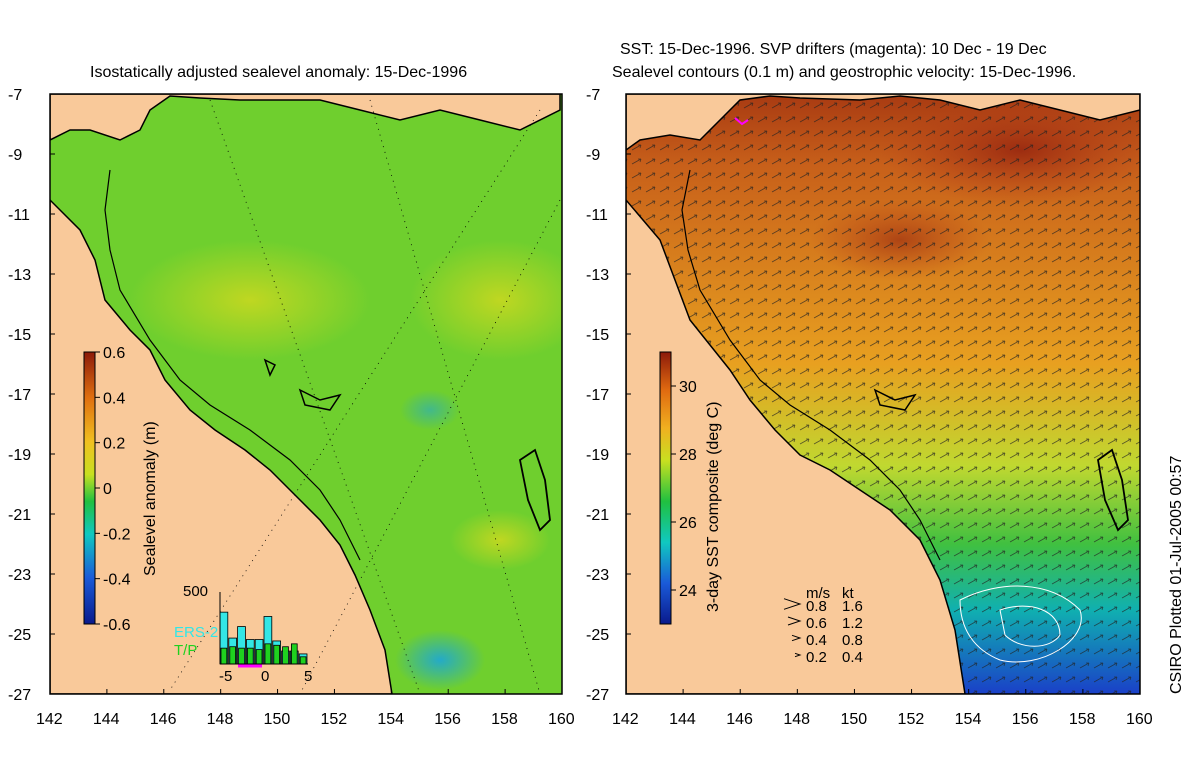 This screenshot has width=1200, height=780. I want to click on velocity-legend-ms: 0.6, so click(816, 623).